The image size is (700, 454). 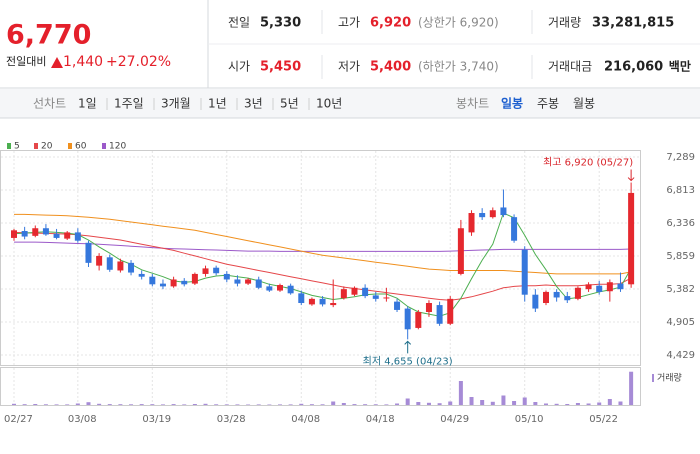 I want to click on period-button: 1주일, so click(x=129, y=104).